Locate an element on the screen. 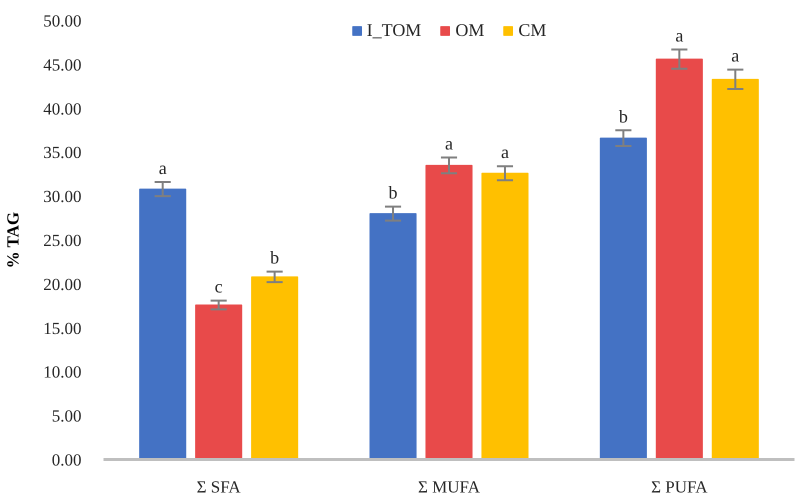 This screenshot has height=499, width=800. x-tick-label: Σ MUFA is located at coordinates (449, 487).